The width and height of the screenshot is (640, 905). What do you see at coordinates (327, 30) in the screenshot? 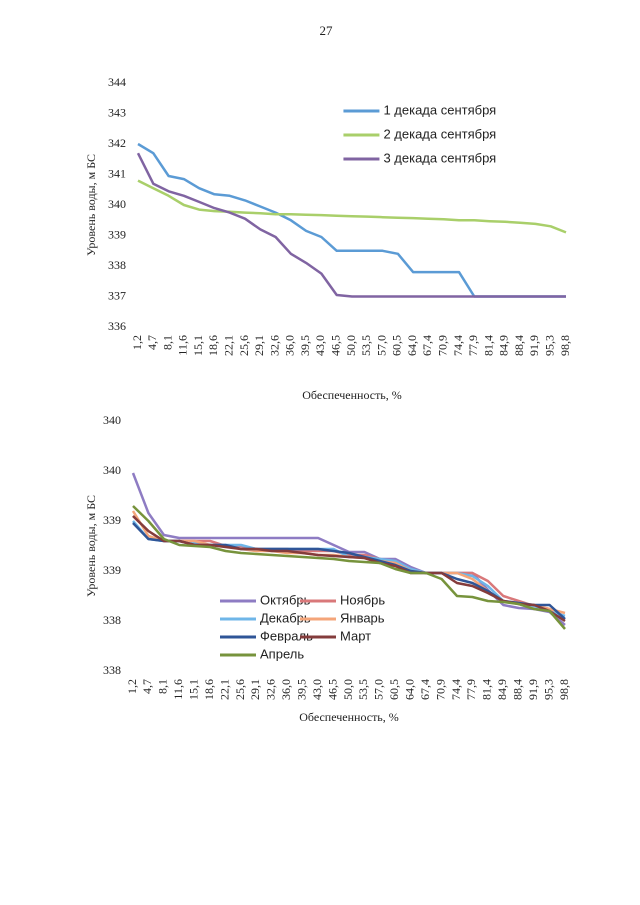
I see `page-number: 27` at bounding box center [327, 30].